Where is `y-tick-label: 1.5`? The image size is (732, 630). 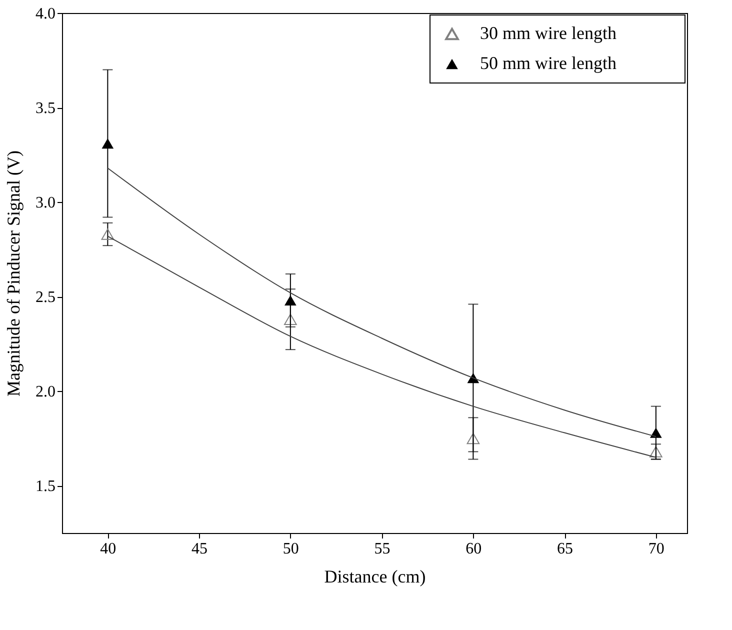
y-tick-label: 1.5 is located at coordinates (46, 487).